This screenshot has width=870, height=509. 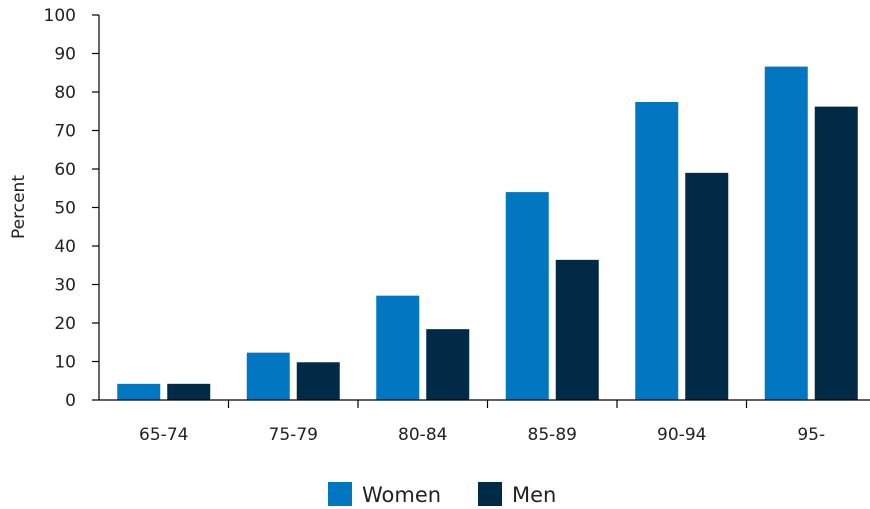 I want to click on x-tick-label: 75-79, so click(x=293, y=435).